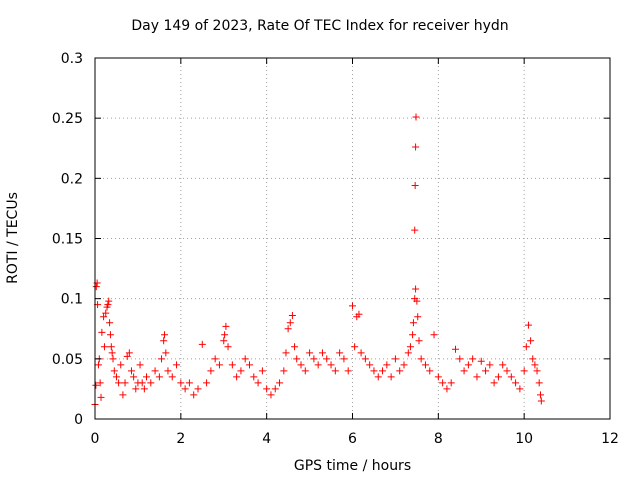 Image resolution: width=640 pixels, height=480 pixels. What do you see at coordinates (67, 240) in the screenshot?
I see `y-tick-label: 0.15` at bounding box center [67, 240].